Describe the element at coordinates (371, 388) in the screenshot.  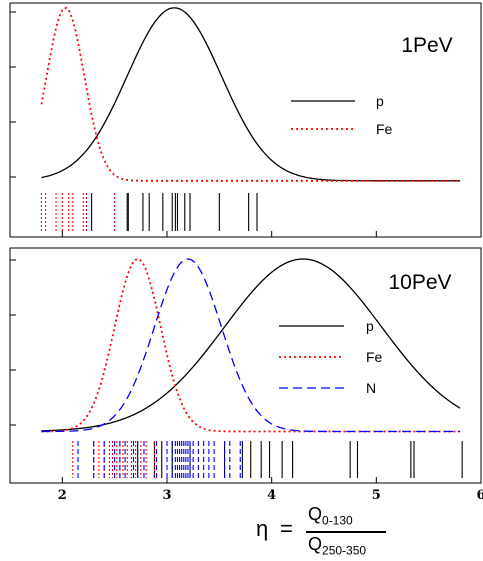
I see `legend-label-n: N` at that location.